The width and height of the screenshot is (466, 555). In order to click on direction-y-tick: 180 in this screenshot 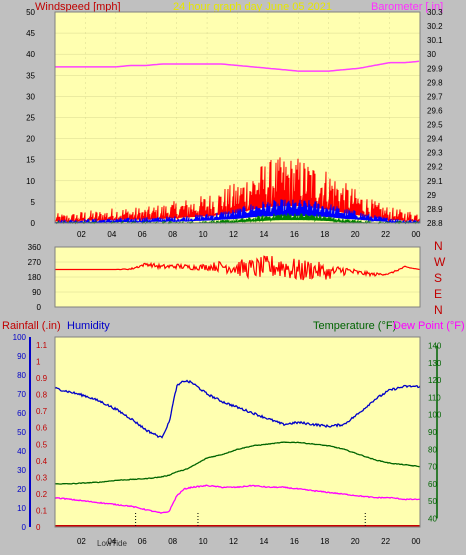, I will do `click(35, 277)`.